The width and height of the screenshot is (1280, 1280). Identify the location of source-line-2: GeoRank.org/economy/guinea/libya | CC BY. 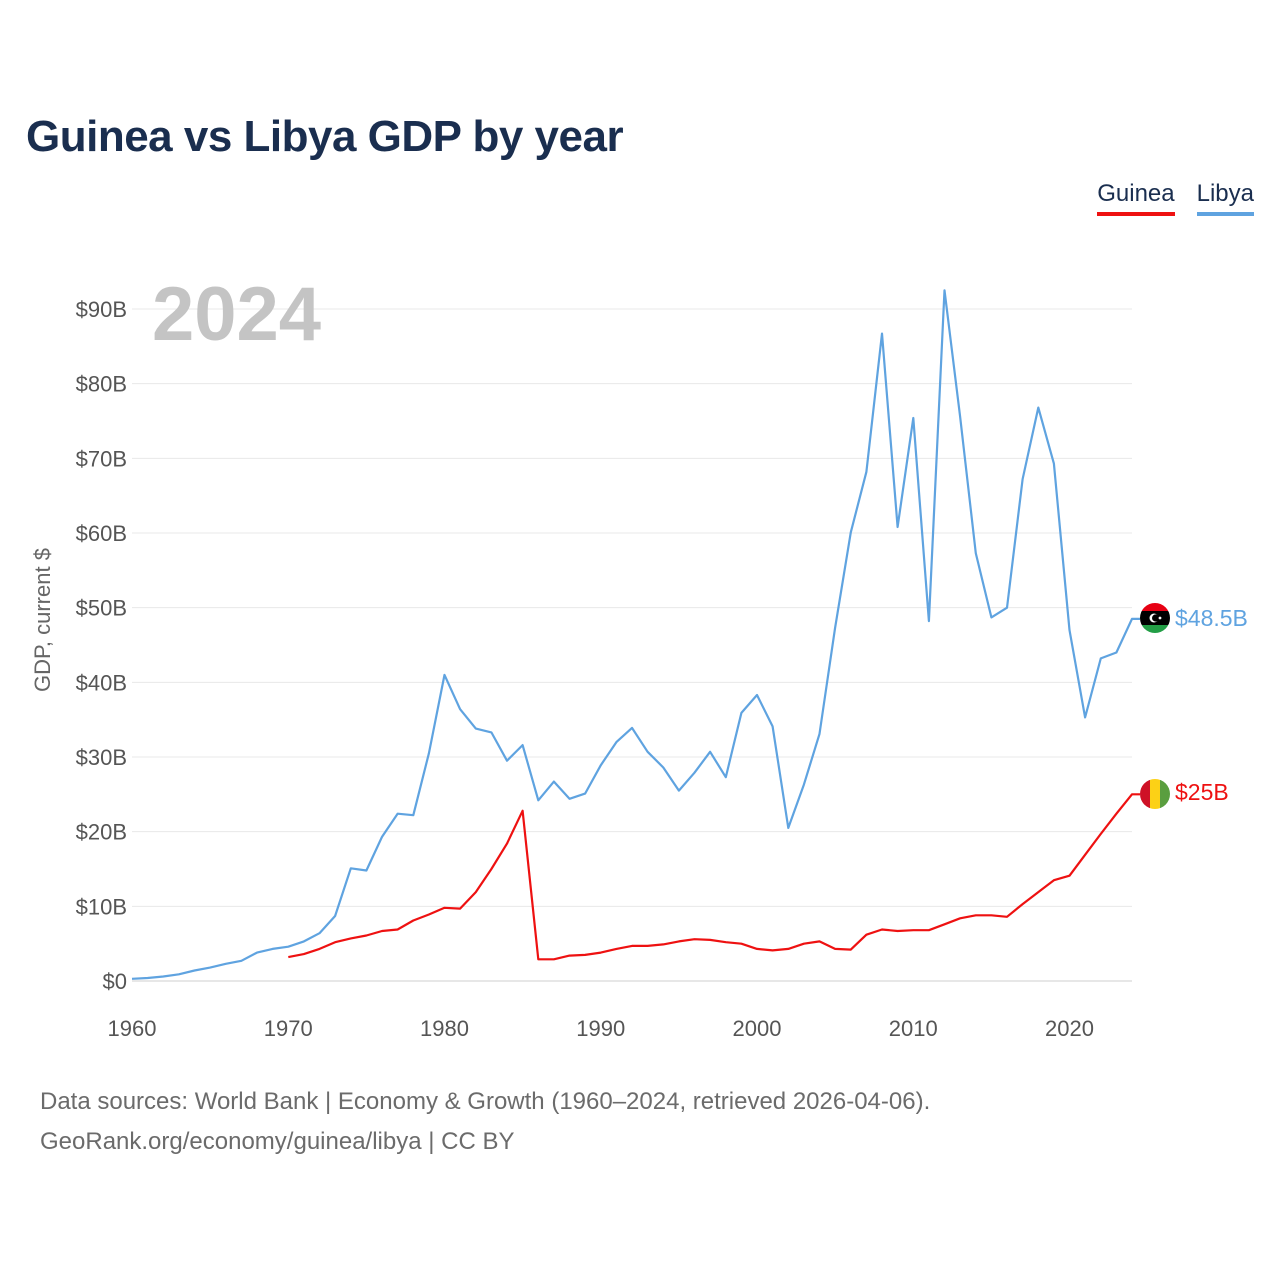
(277, 1141).